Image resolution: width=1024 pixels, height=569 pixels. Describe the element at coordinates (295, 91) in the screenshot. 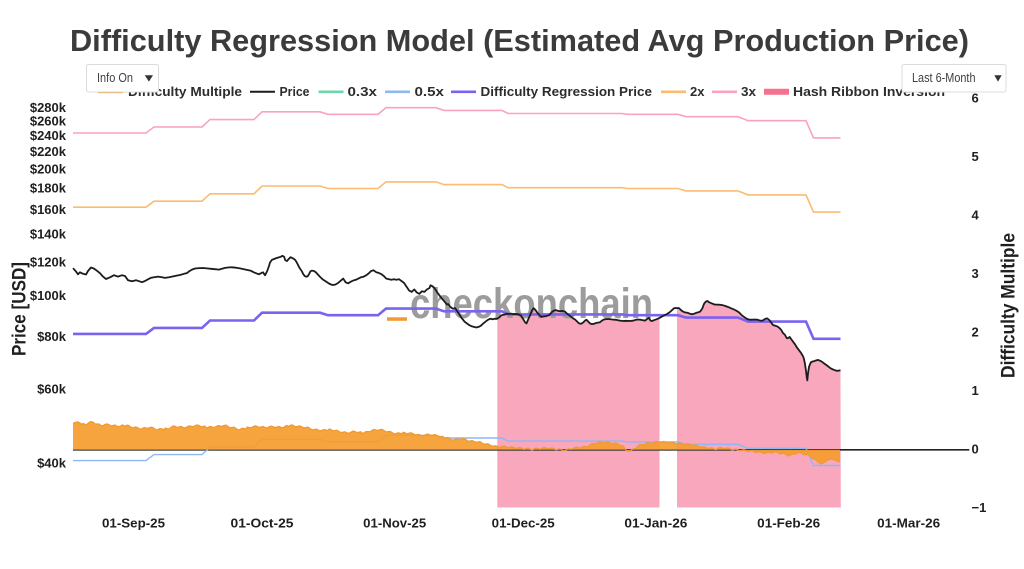

I see `svg-text: Price` at that location.